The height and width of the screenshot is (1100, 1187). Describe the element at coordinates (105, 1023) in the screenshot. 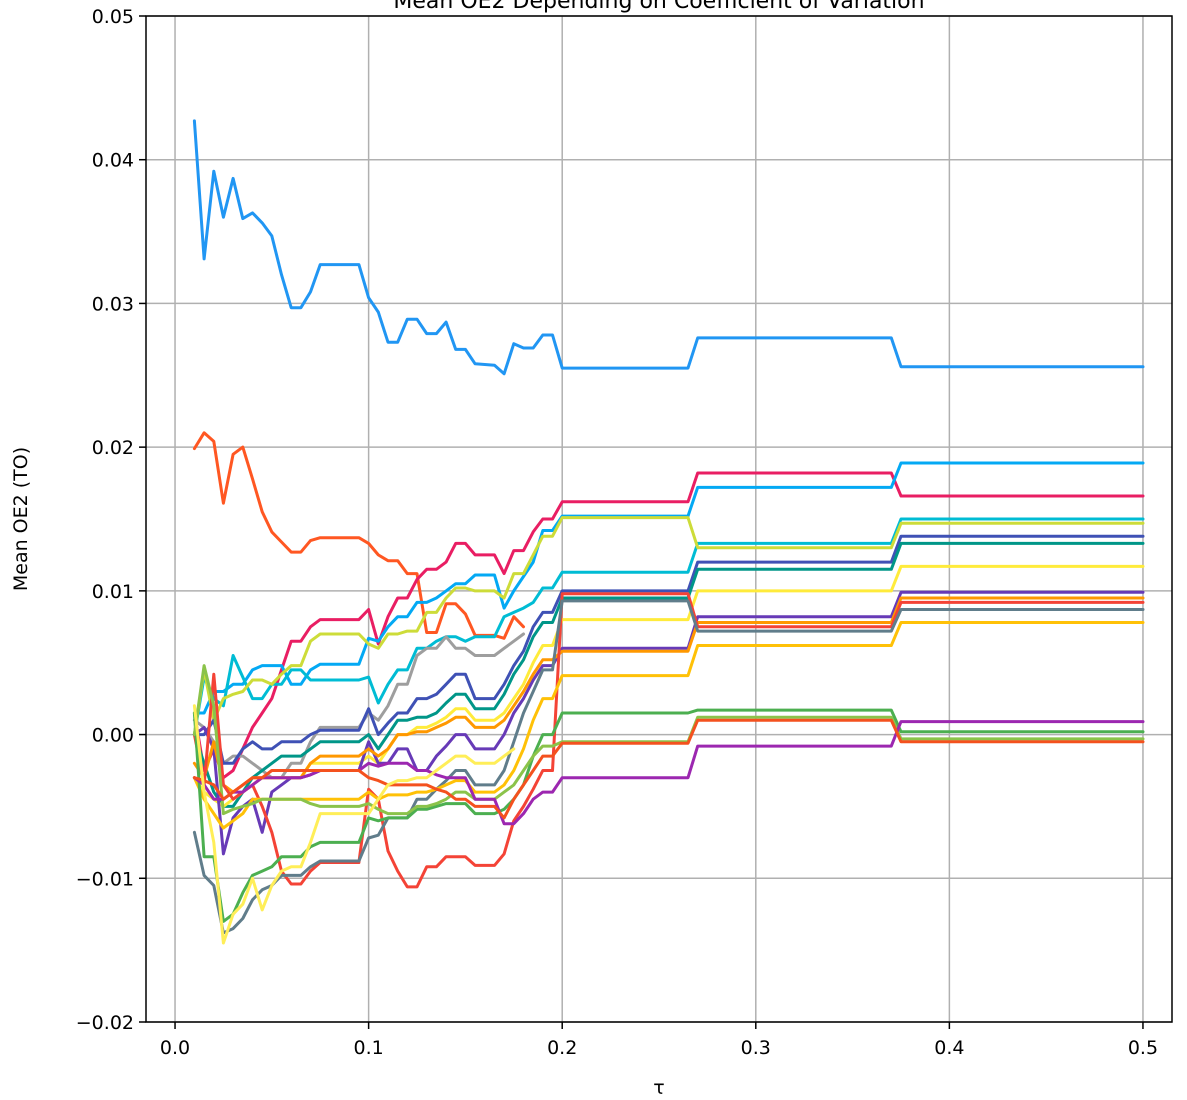

I see `y-tick-label: −0.02` at that location.